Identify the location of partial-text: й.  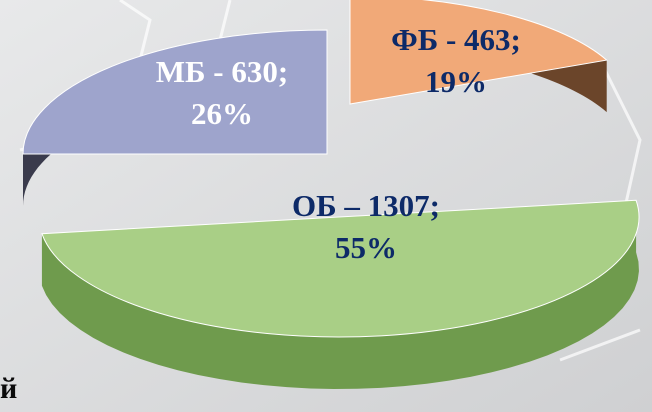
(9, 388).